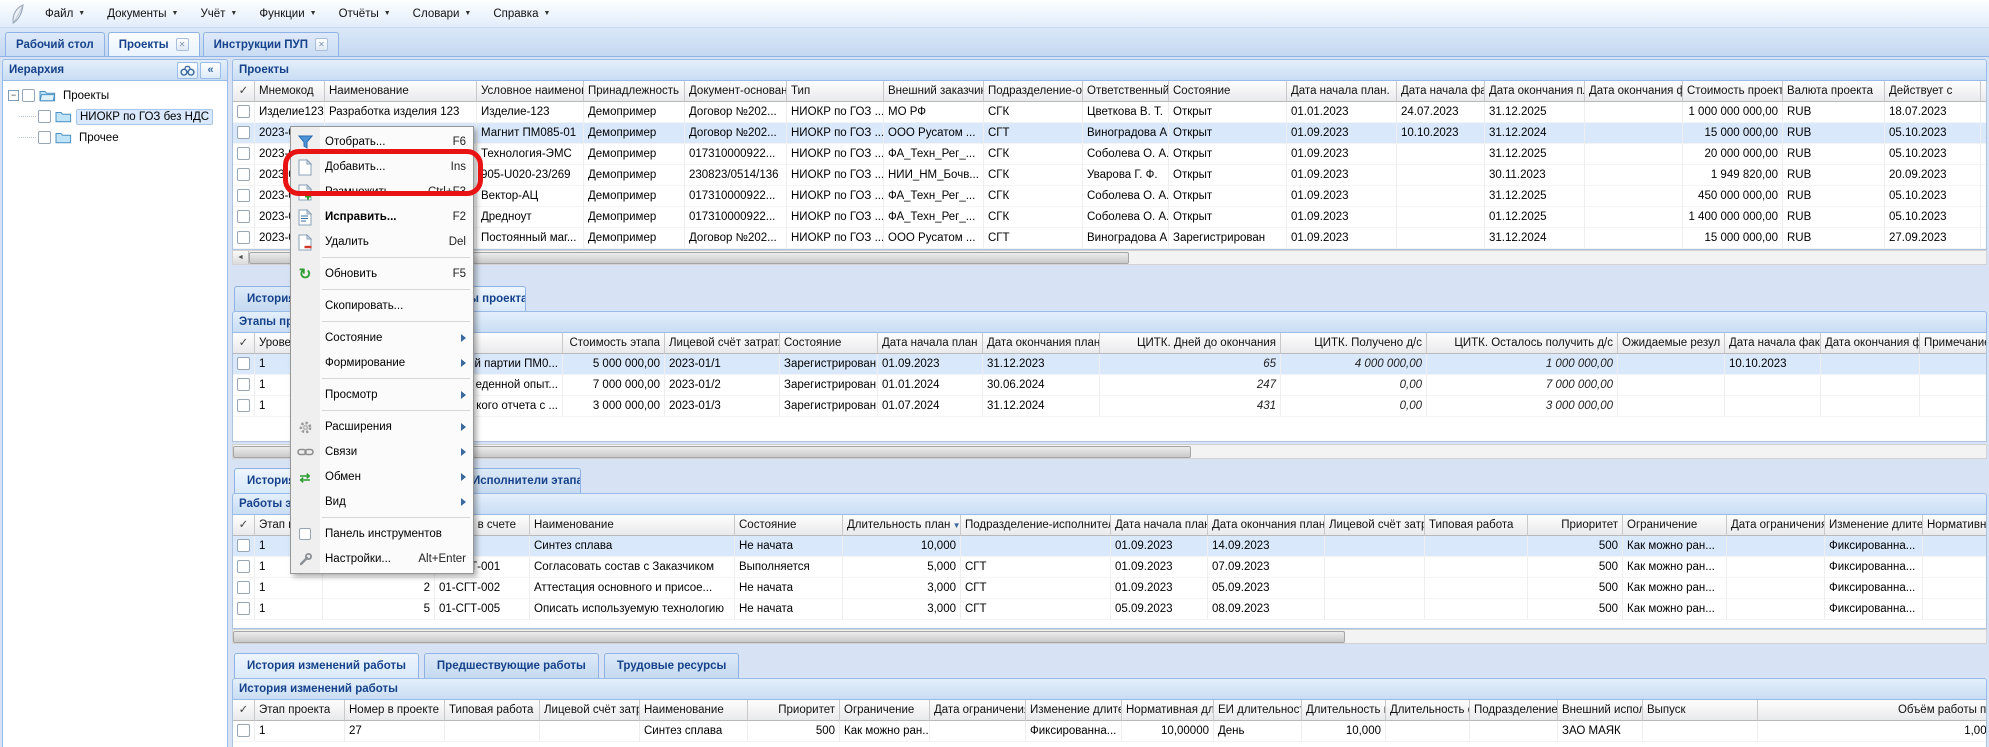 This screenshot has height=747, width=1989. What do you see at coordinates (671, 665) in the screenshot?
I see `subtab-g3-2: Трудовые ресурсы` at bounding box center [671, 665].